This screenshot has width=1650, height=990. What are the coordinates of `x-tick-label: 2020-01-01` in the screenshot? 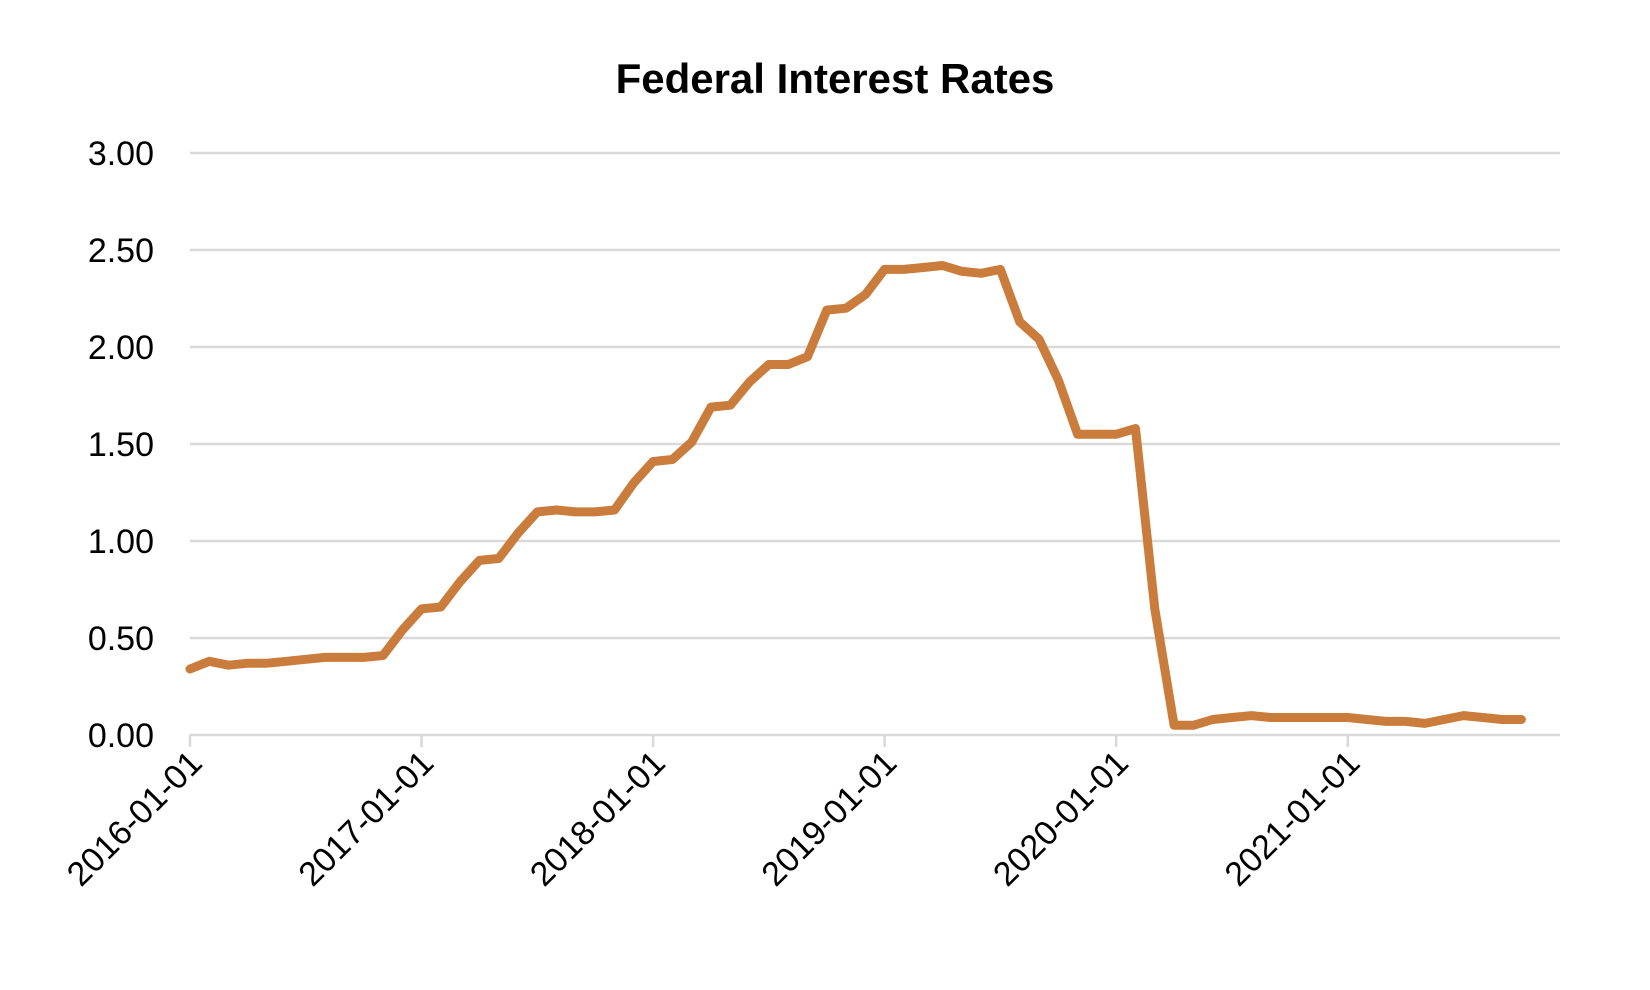 It's located at (1061, 819).